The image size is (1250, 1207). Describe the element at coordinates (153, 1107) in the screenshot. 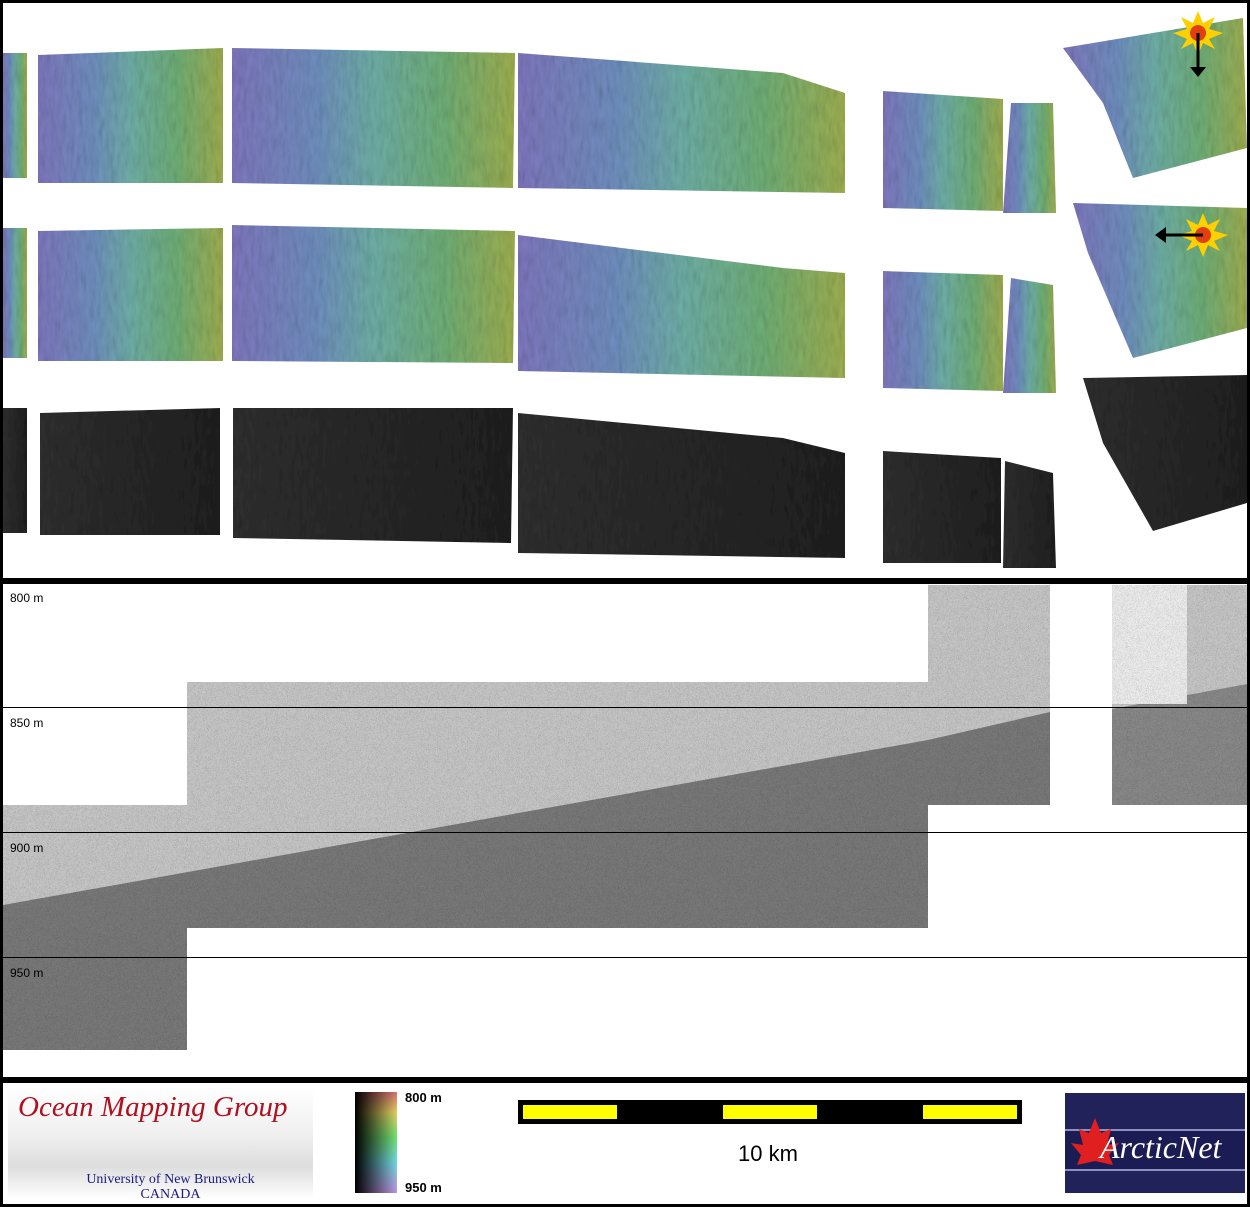

I see `omg-logo-title: Ocean Mapping Group` at that location.